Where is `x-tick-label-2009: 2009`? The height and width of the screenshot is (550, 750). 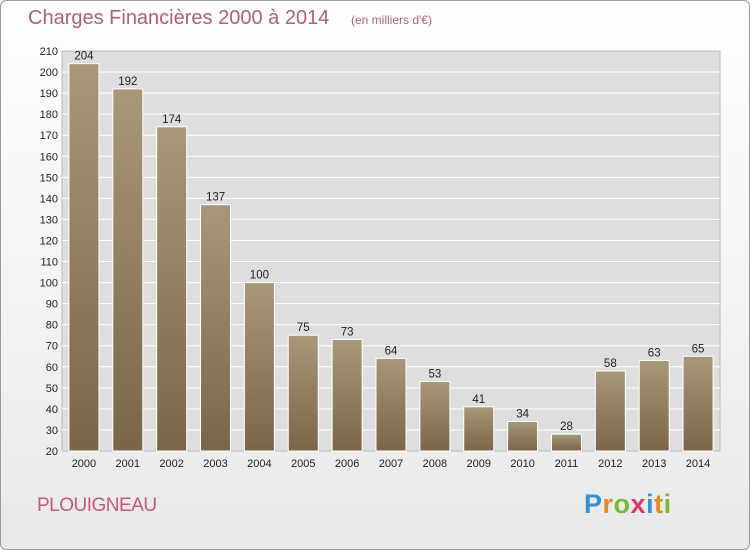
x-tick-label-2009: 2009 is located at coordinates (478, 464).